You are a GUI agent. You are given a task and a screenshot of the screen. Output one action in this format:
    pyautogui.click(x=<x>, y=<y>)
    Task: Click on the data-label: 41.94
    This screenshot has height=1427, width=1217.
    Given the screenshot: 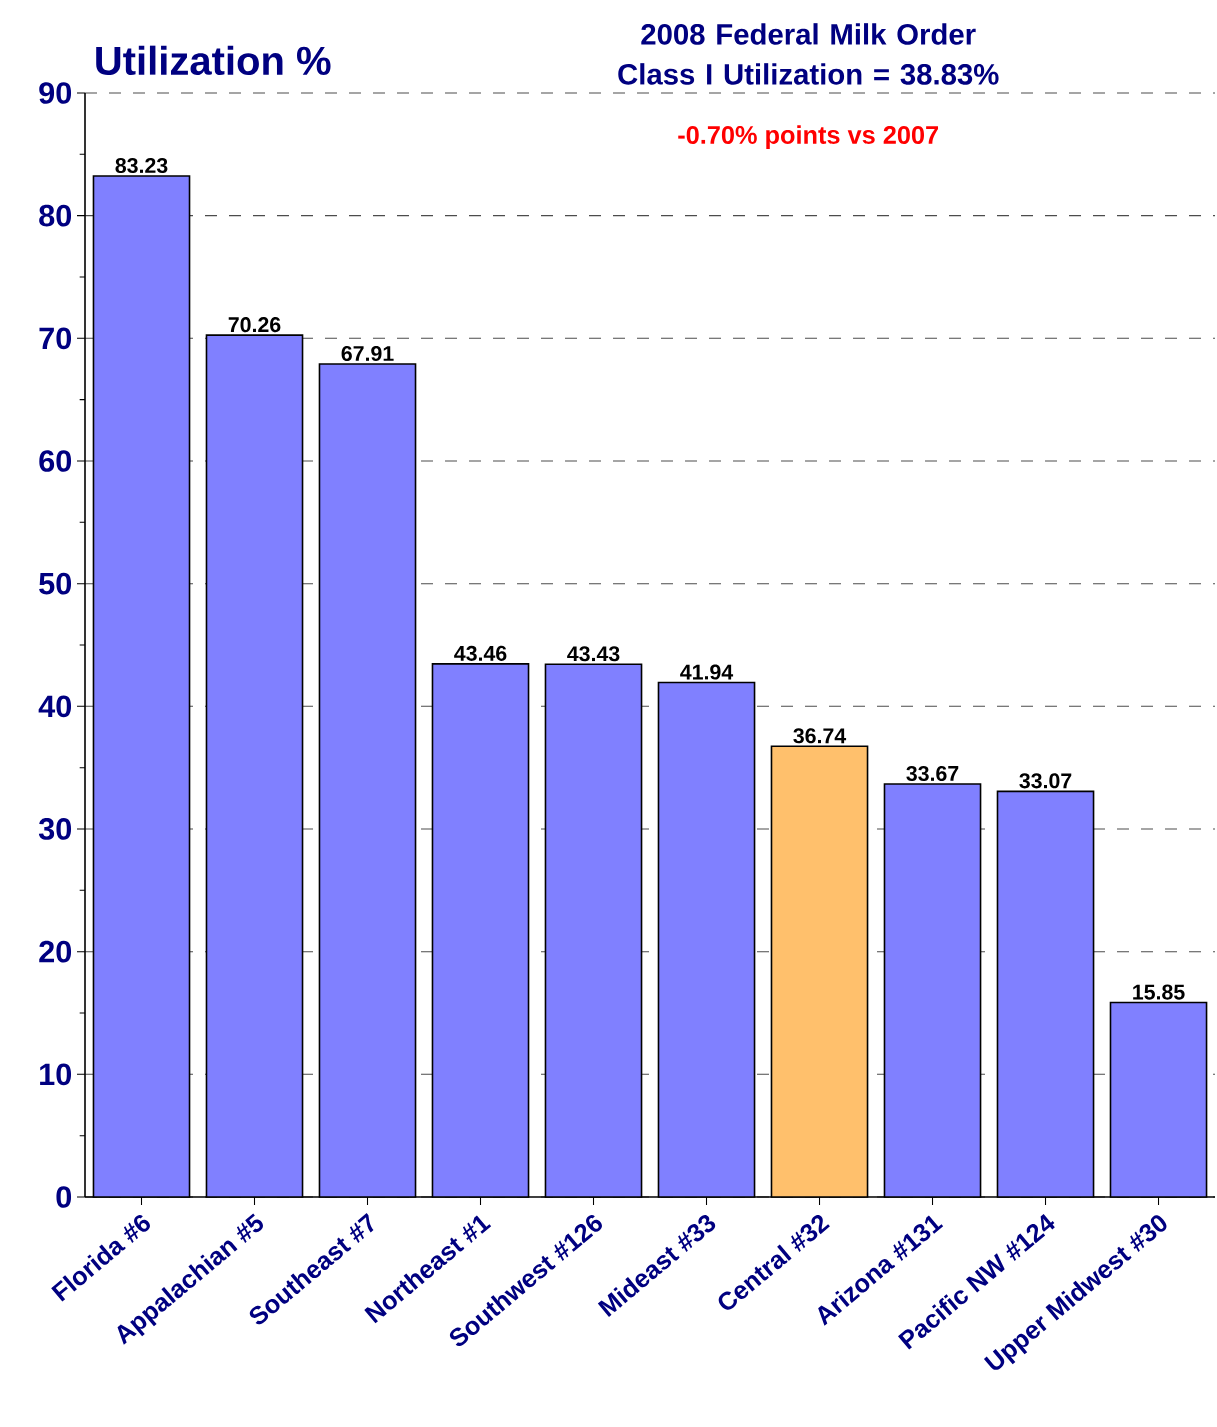 What is the action you would take?
    pyautogui.click(x=707, y=672)
    